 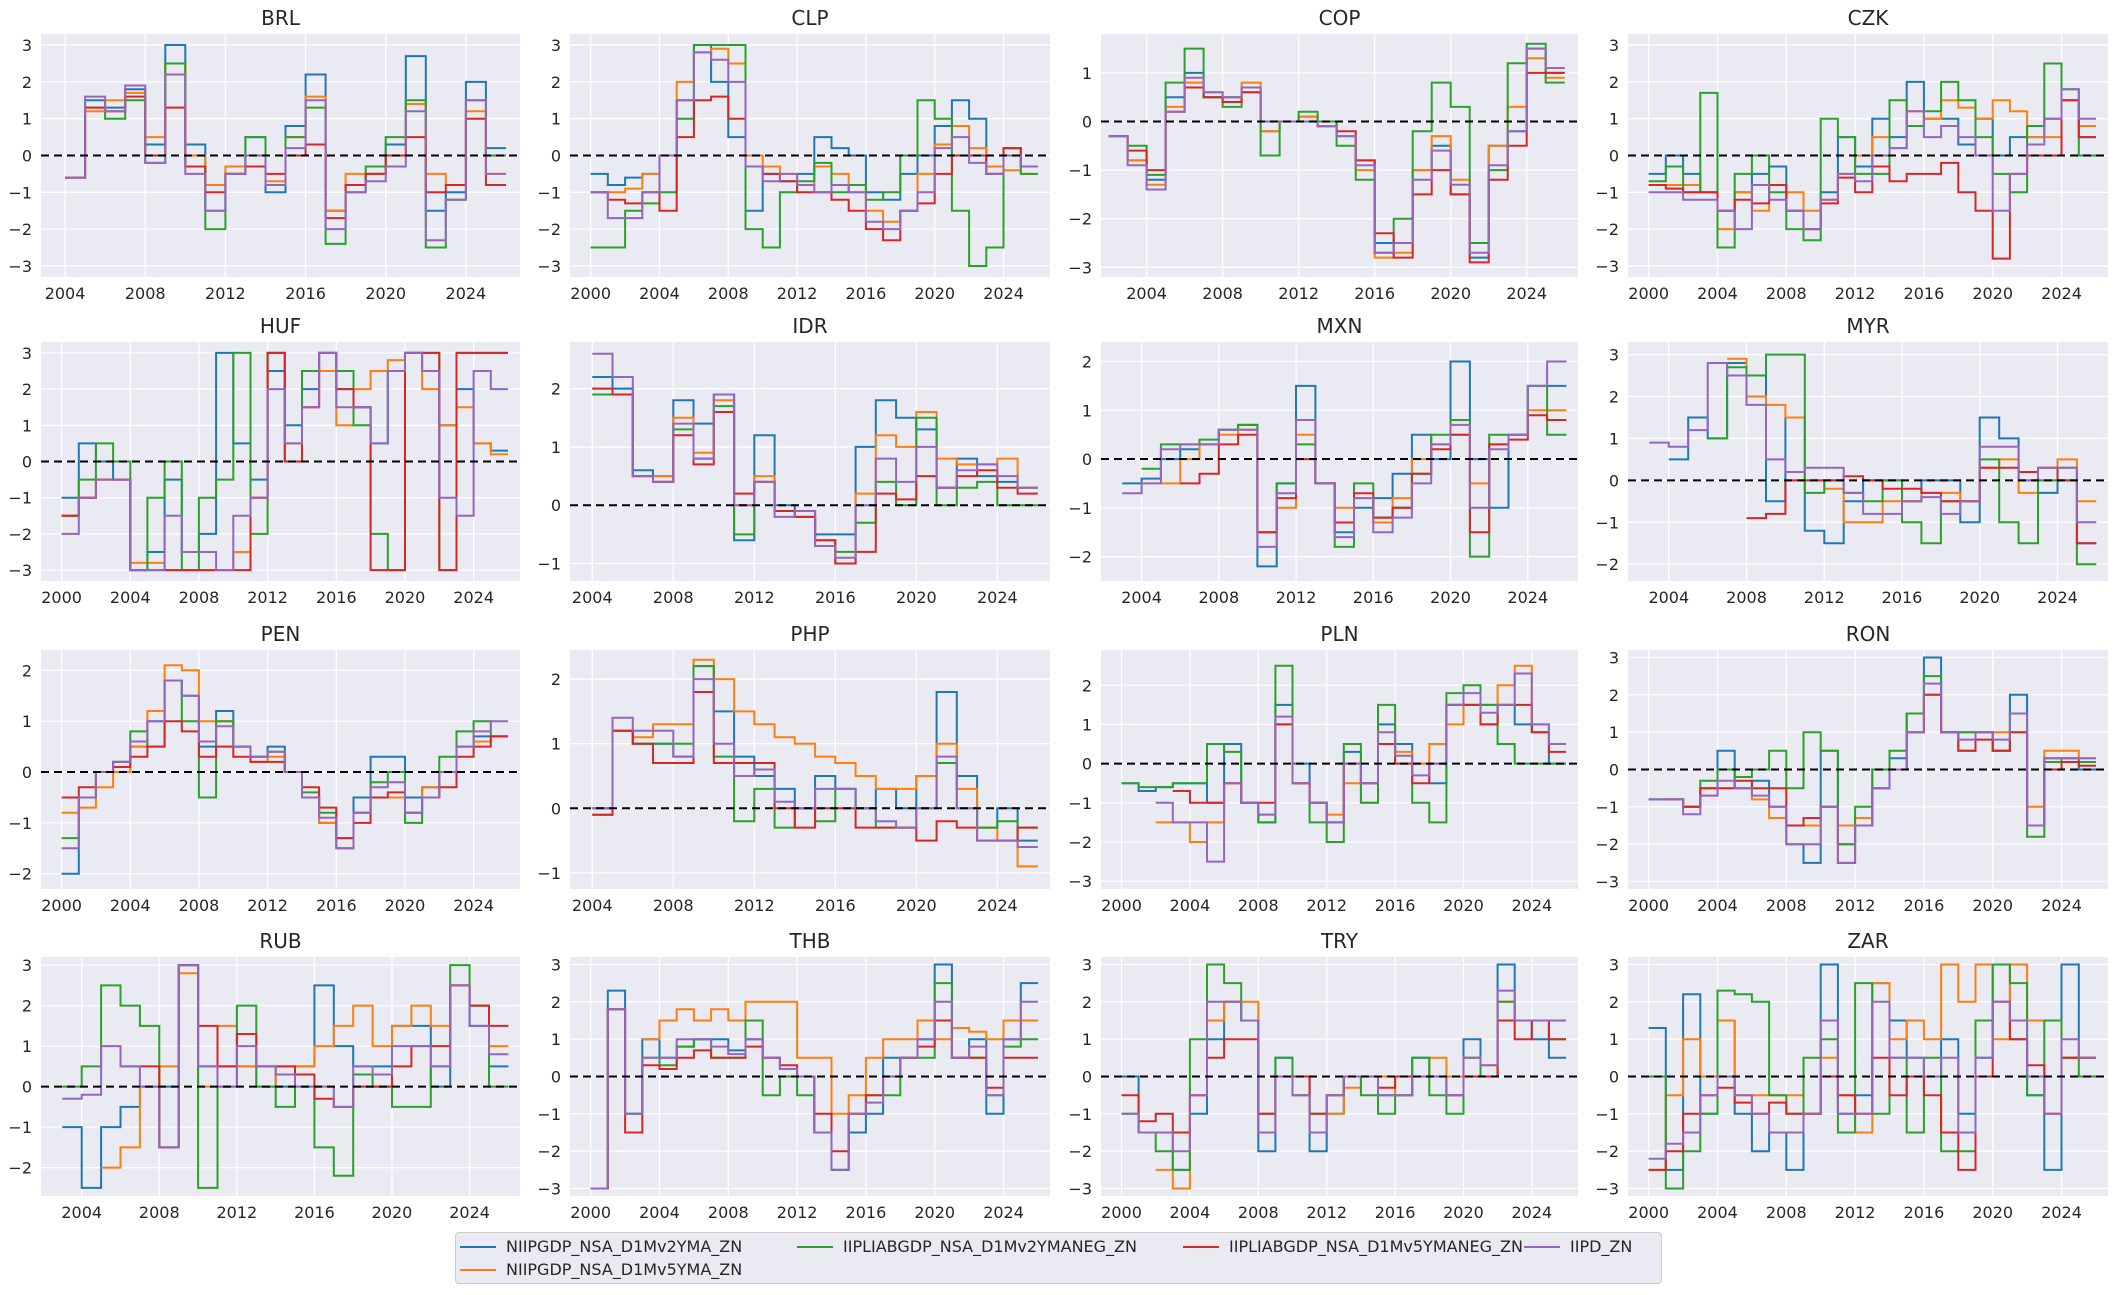 I want to click on legend-label: IIPLIABGDP_NSA_D1Mv2YMANEG_ZN, so click(x=990, y=1246).